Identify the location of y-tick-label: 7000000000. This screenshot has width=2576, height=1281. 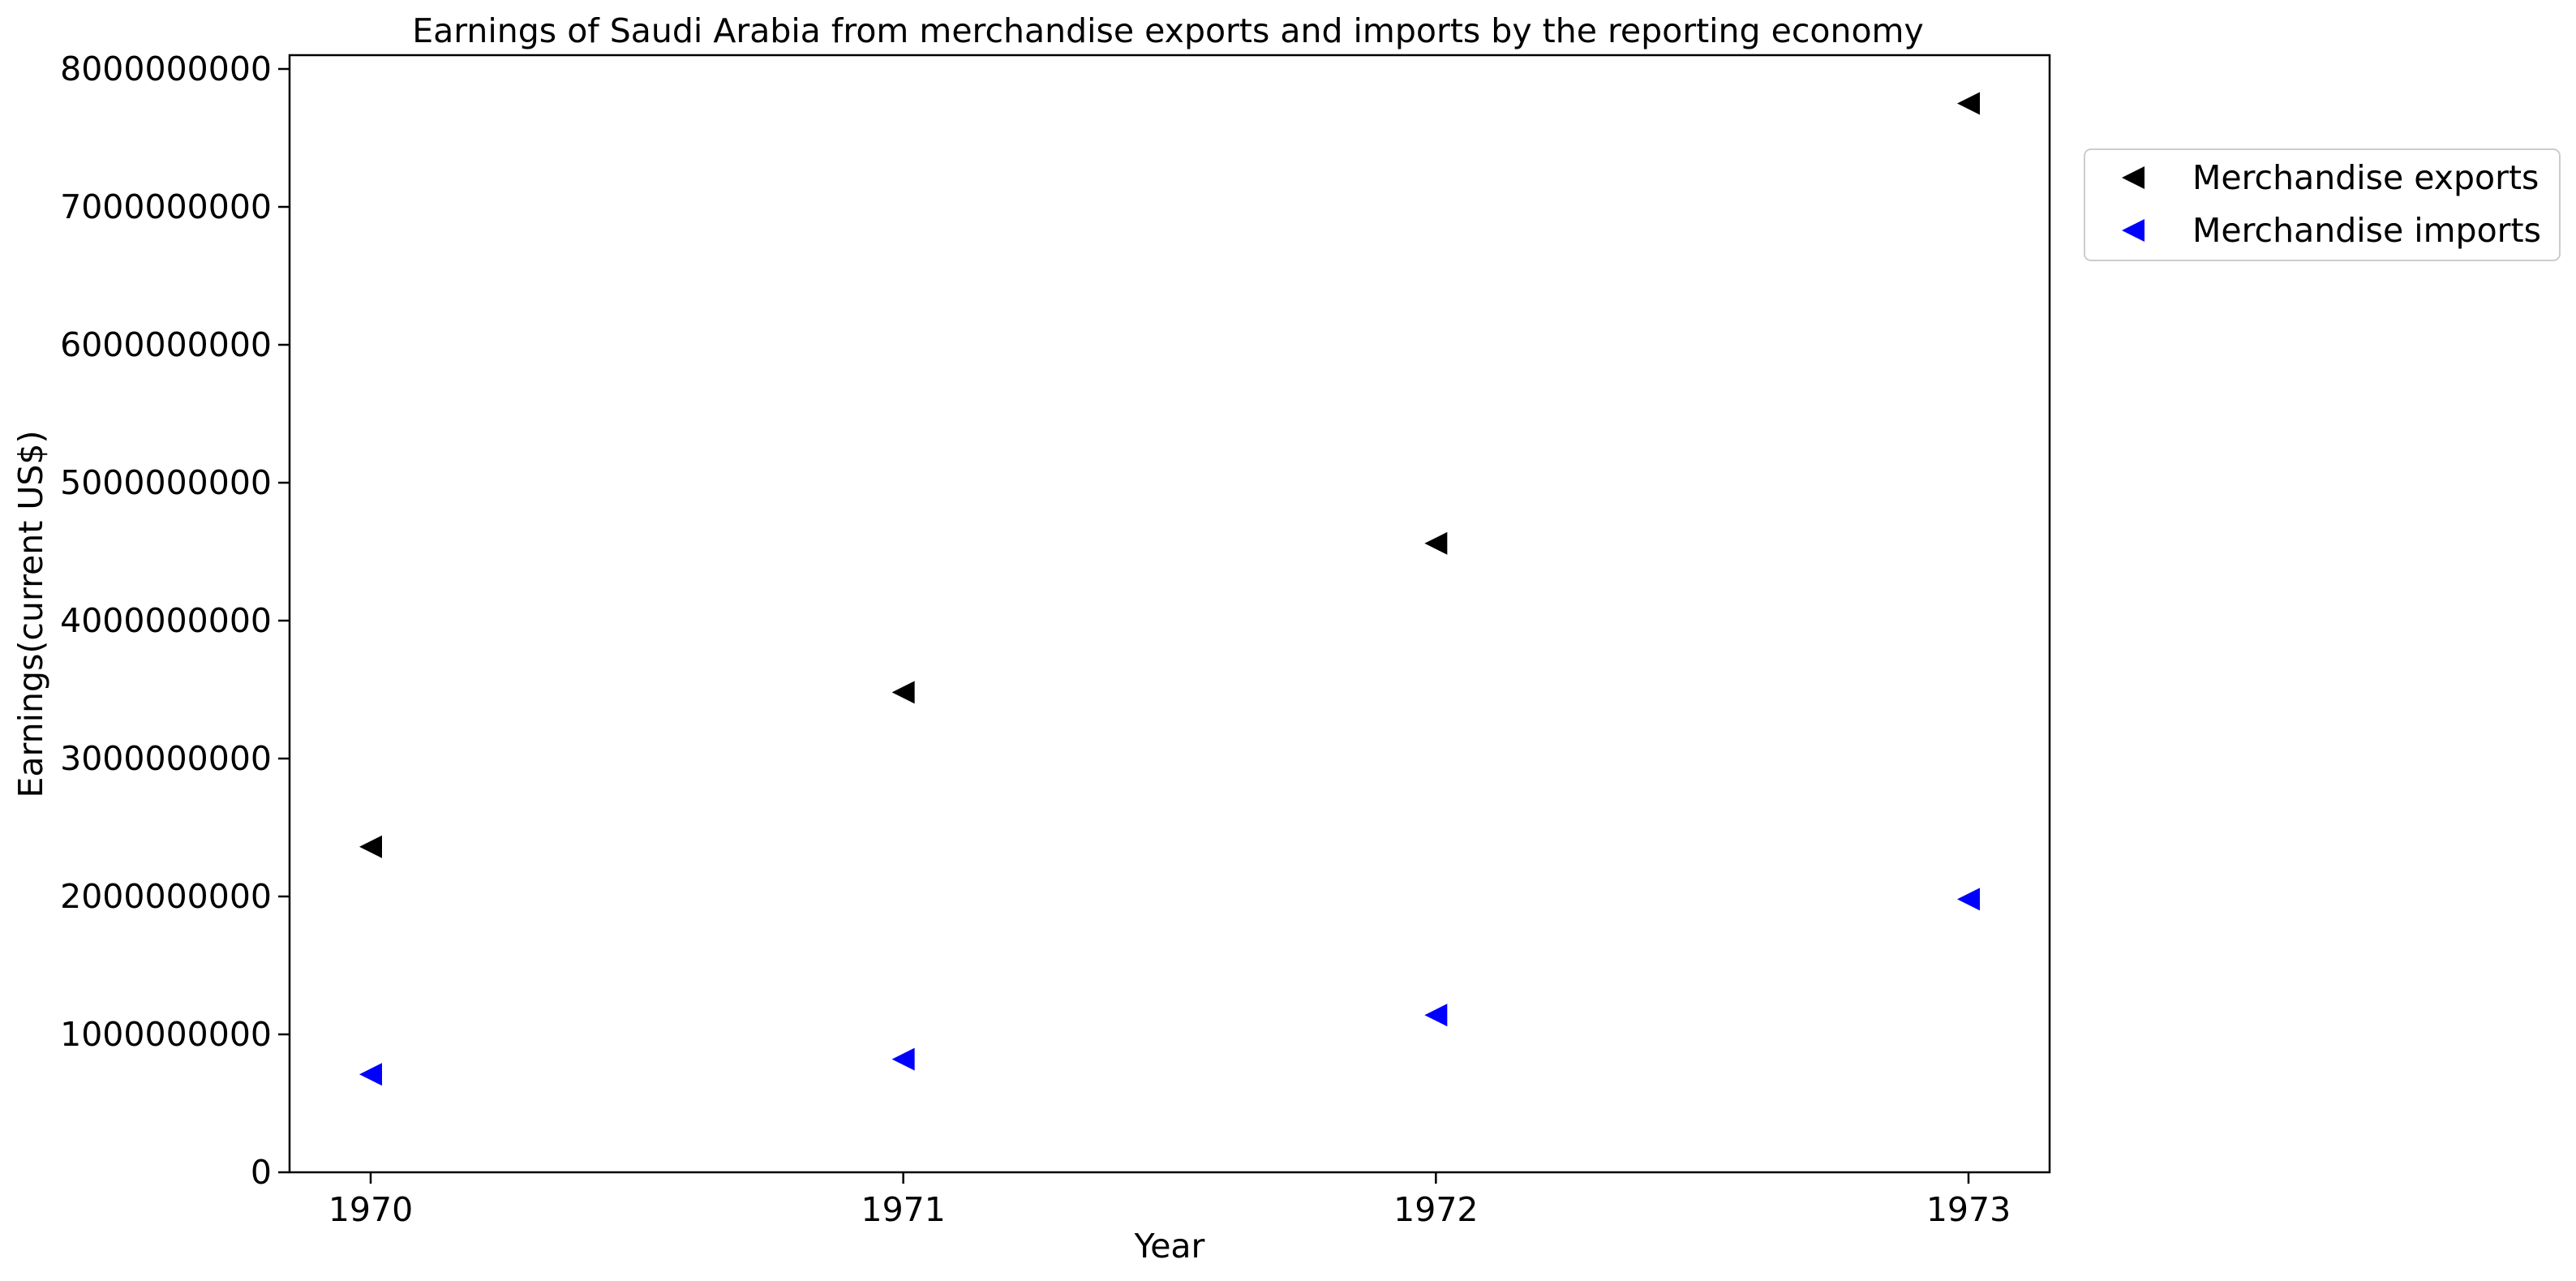
(166, 206).